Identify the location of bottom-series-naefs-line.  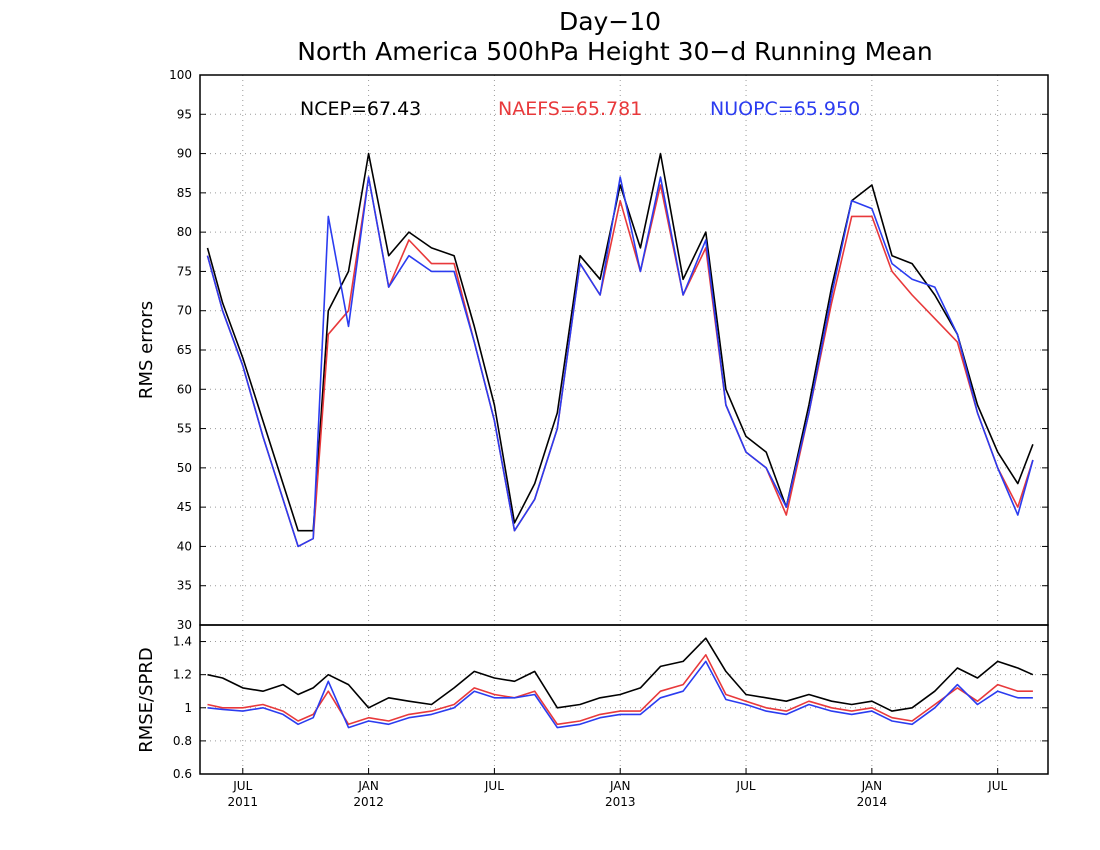
(620, 689).